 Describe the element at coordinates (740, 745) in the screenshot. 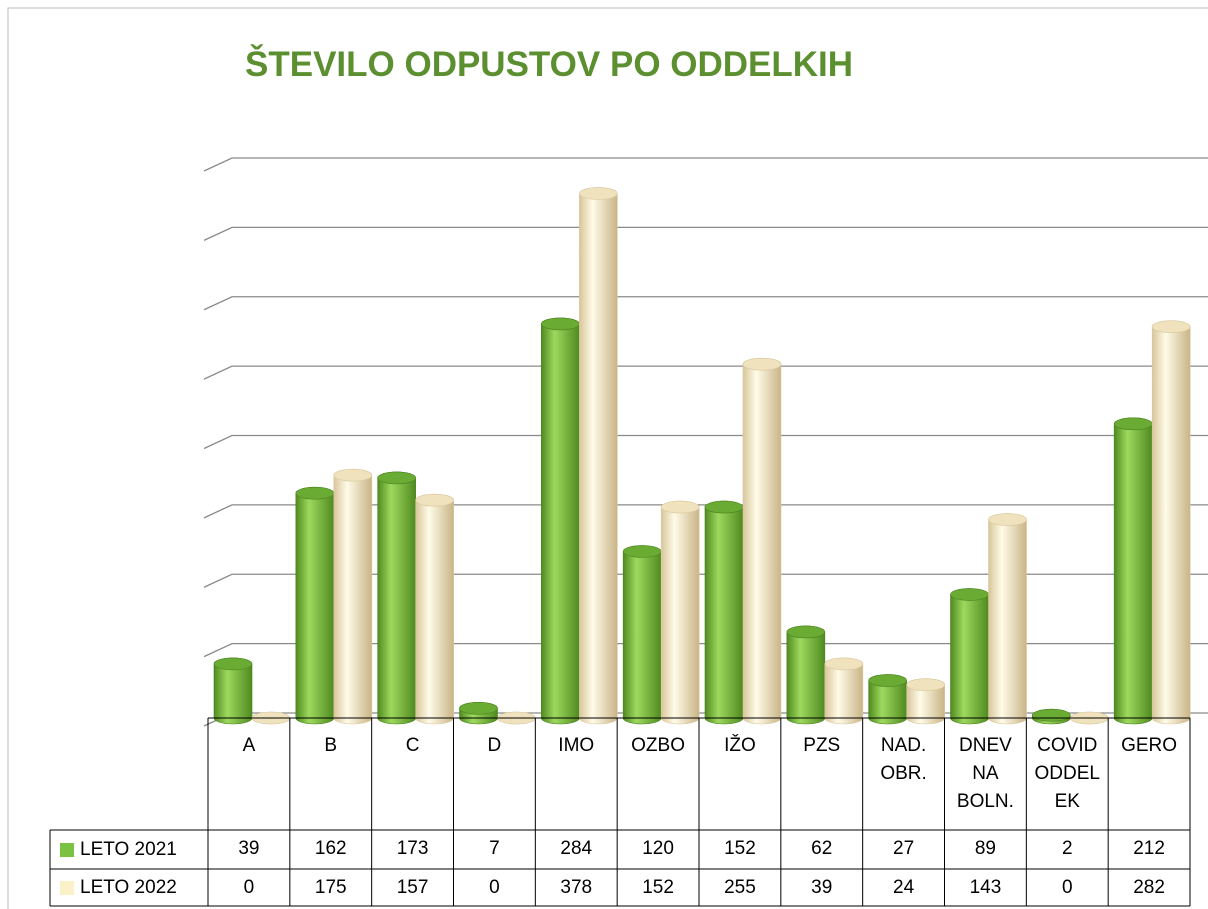

I see `x-tick-label: IŽO` at that location.